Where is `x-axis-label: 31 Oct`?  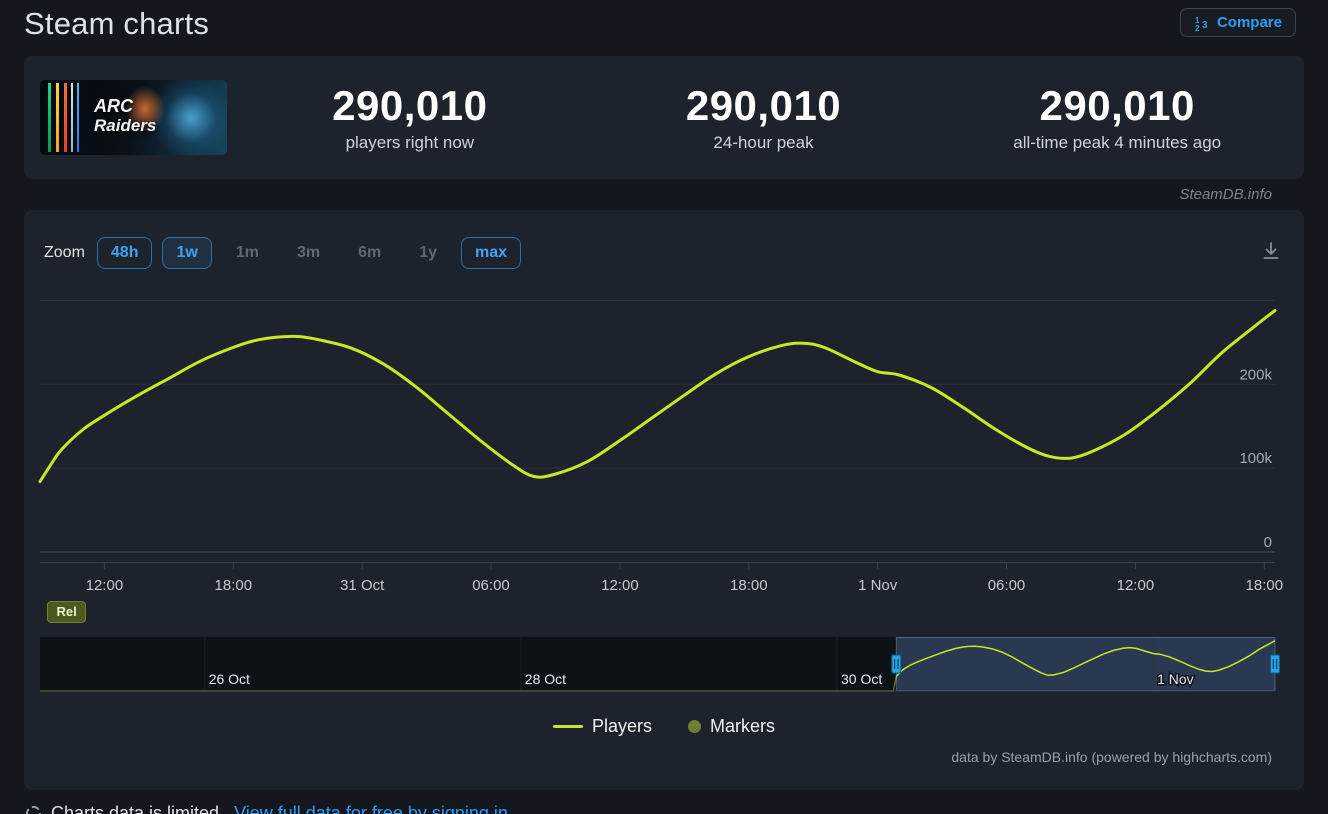 x-axis-label: 31 Oct is located at coordinates (362, 585).